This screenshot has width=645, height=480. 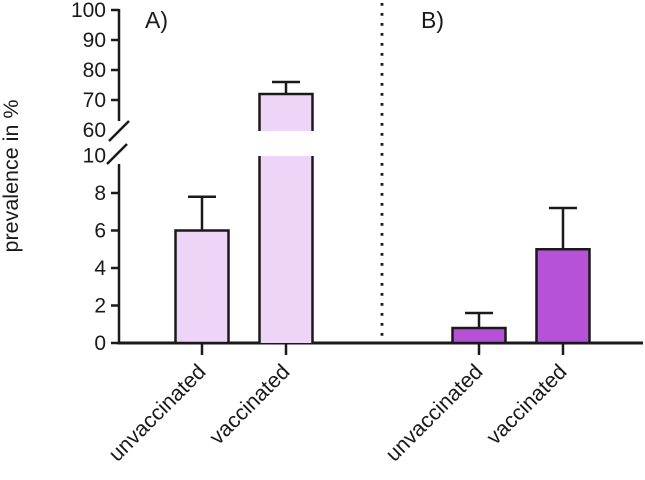 I want to click on y-axis-title: prevalence in %, so click(x=11, y=176).